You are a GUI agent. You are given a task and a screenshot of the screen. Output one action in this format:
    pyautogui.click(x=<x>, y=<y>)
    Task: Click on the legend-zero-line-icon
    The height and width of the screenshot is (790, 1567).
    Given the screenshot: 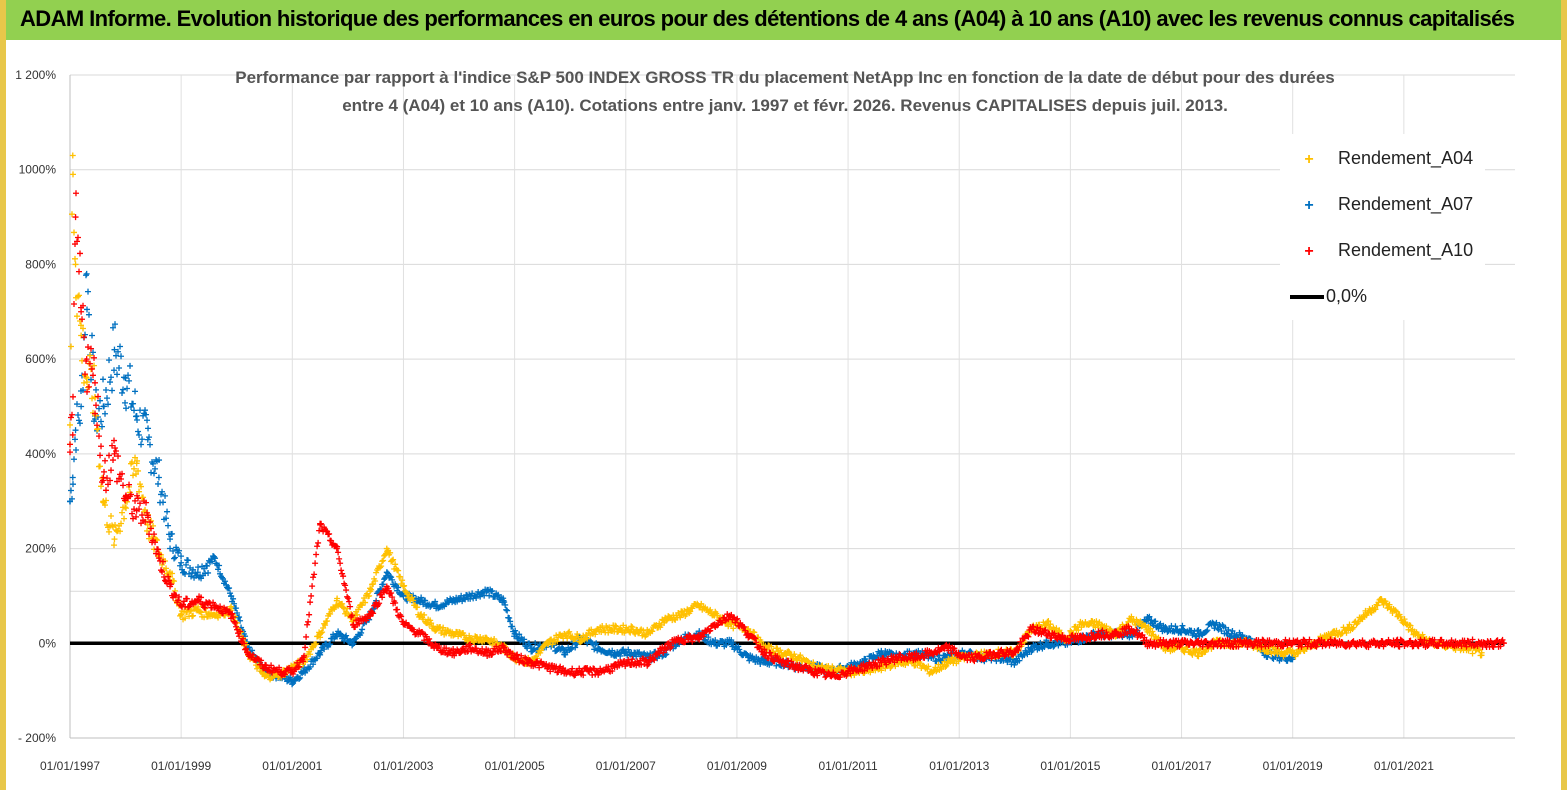 What is the action you would take?
    pyautogui.click(x=1307, y=297)
    